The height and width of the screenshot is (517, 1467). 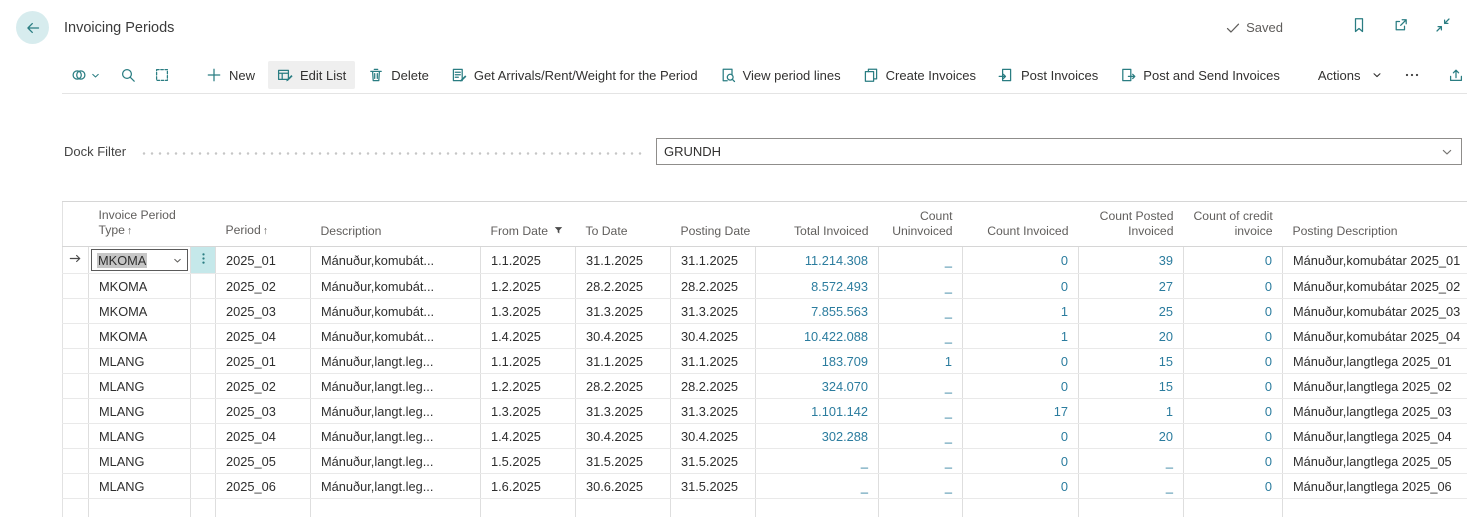 I want to click on cell-posting_description: Mánuður,langtlega 2025_06, so click(x=1374, y=486).